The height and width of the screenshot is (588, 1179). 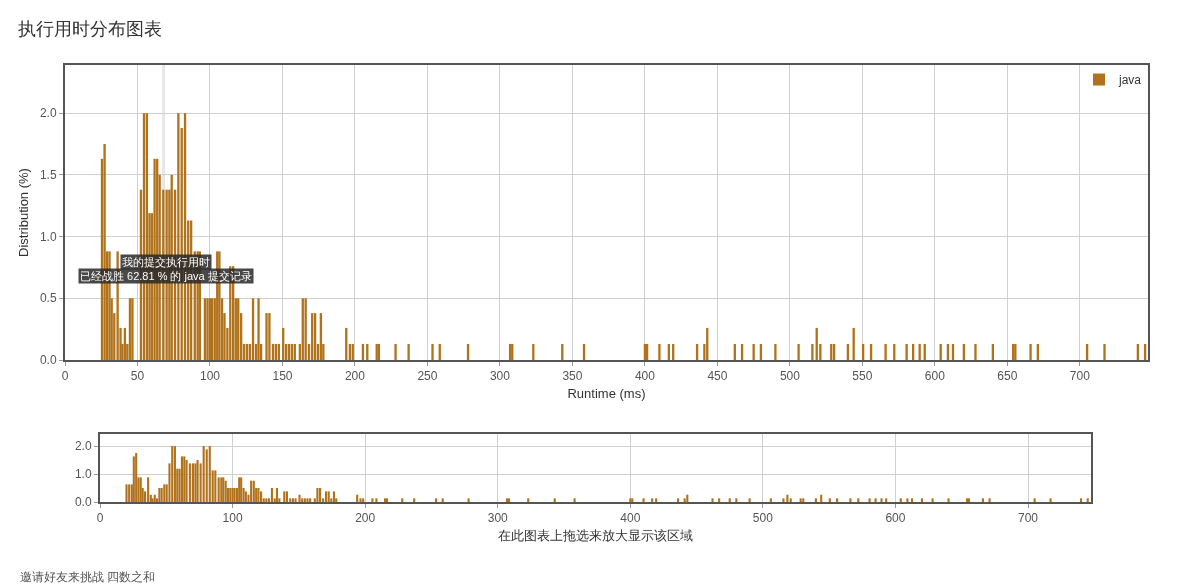 I want to click on x-axis-title: 在此图表上拖选来放大显示该区域, so click(x=595, y=535).